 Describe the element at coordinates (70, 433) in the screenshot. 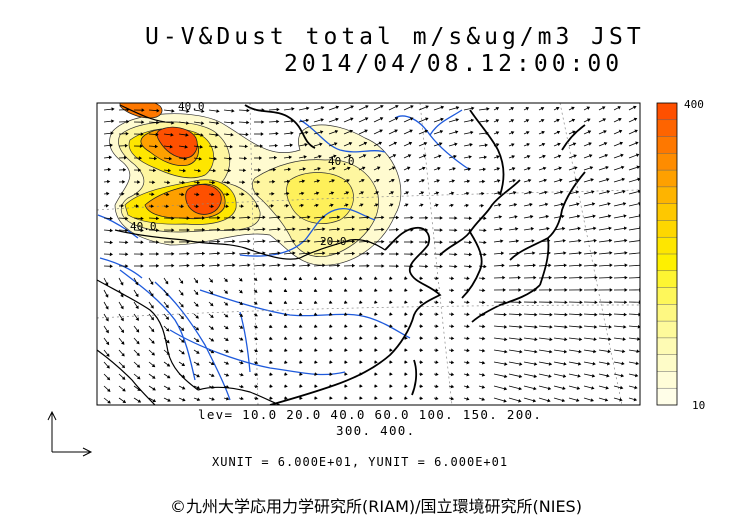

I see `axis-arrows-icon` at that location.